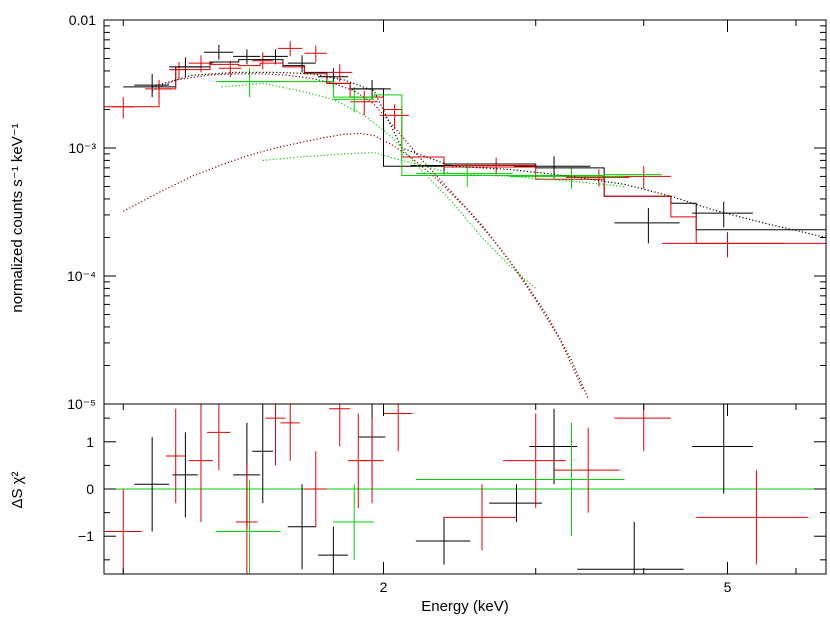 This screenshot has height=620, width=830. What do you see at coordinates (728, 587) in the screenshot?
I see `x-tick-label: 5` at bounding box center [728, 587].